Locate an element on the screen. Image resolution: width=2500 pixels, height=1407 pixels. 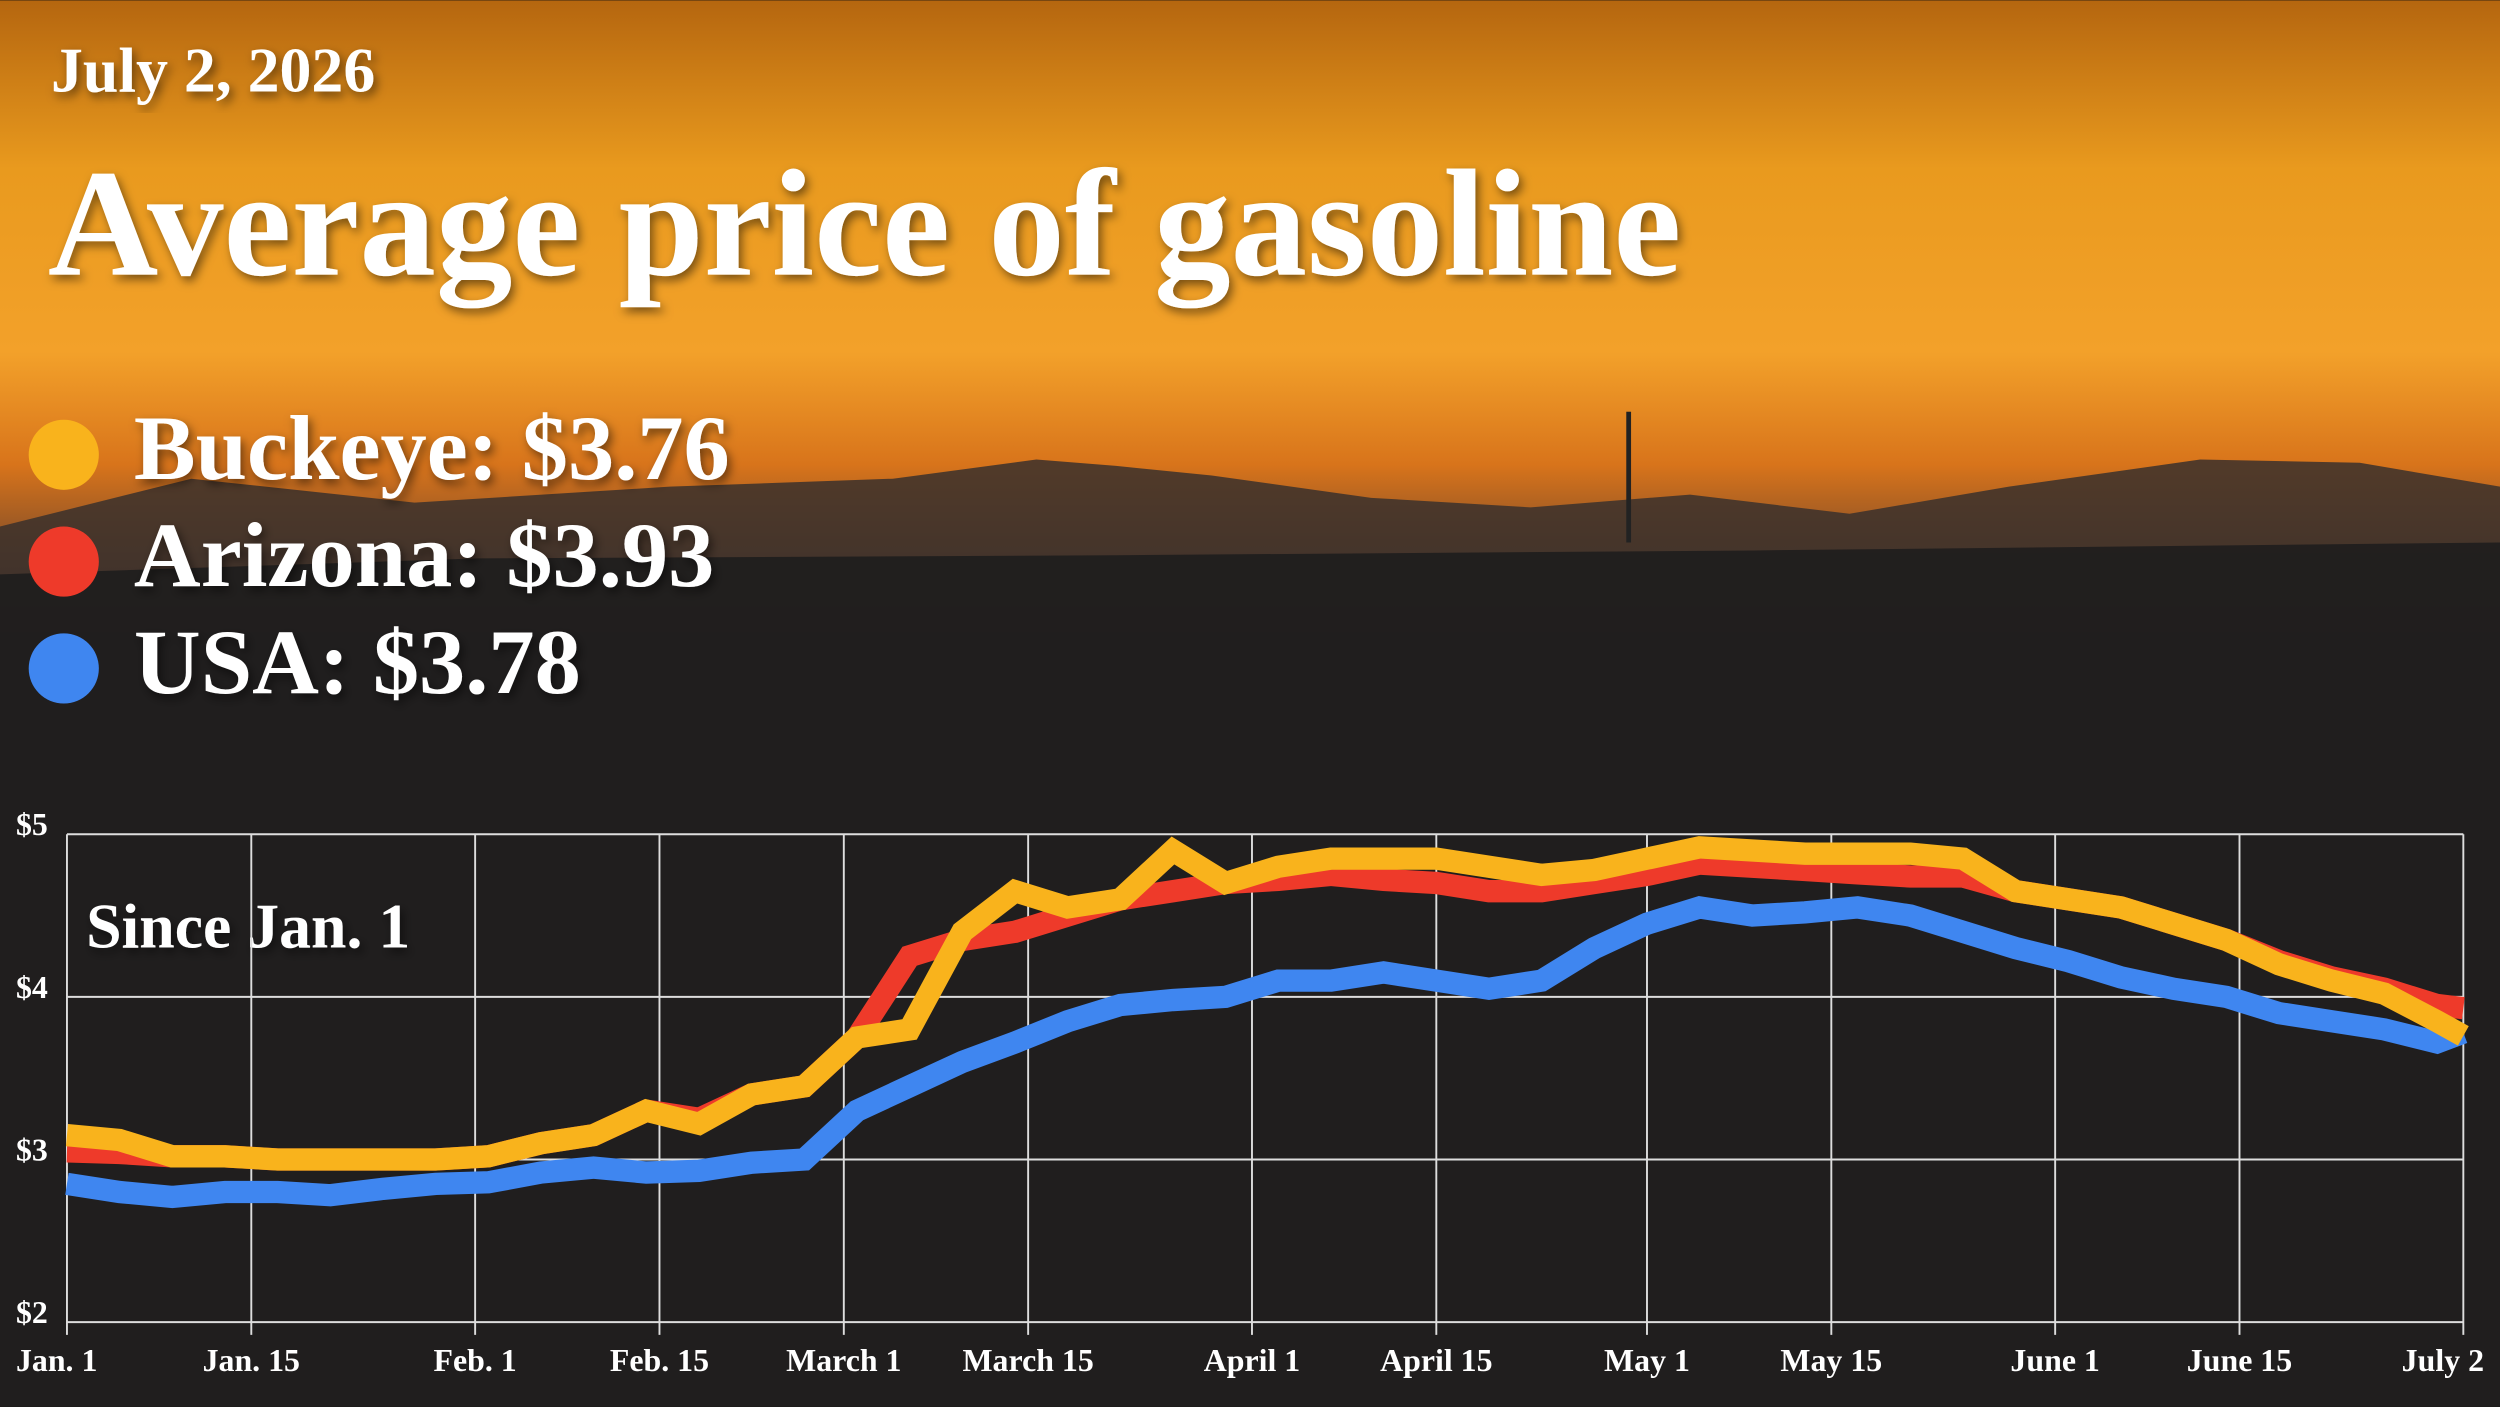
legend-label: USA: $3.78 is located at coordinates (357, 663).